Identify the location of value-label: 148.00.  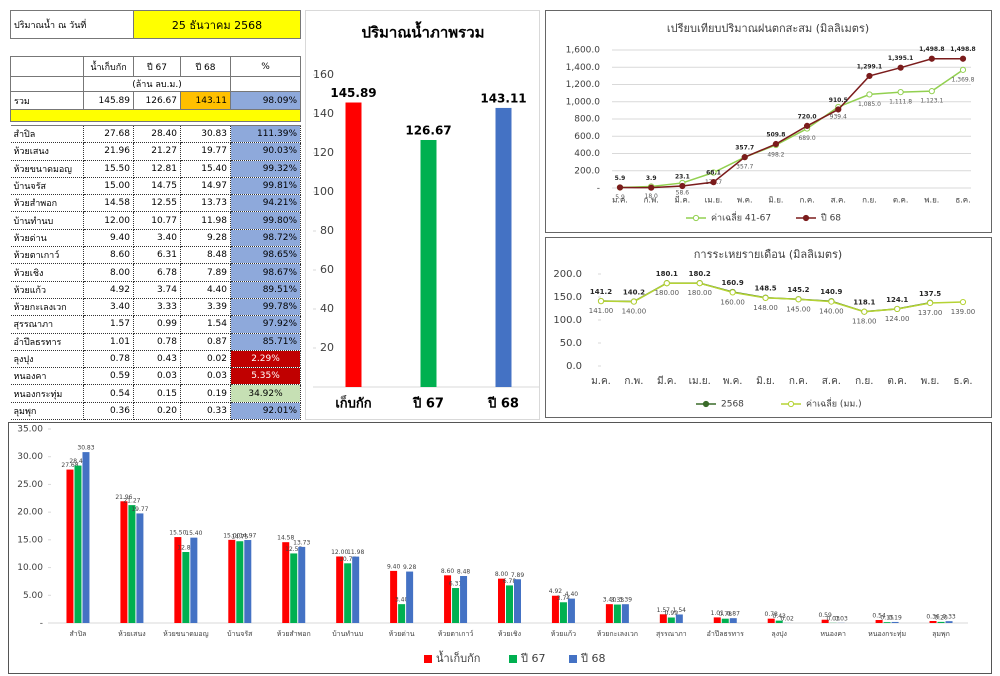
(765, 308).